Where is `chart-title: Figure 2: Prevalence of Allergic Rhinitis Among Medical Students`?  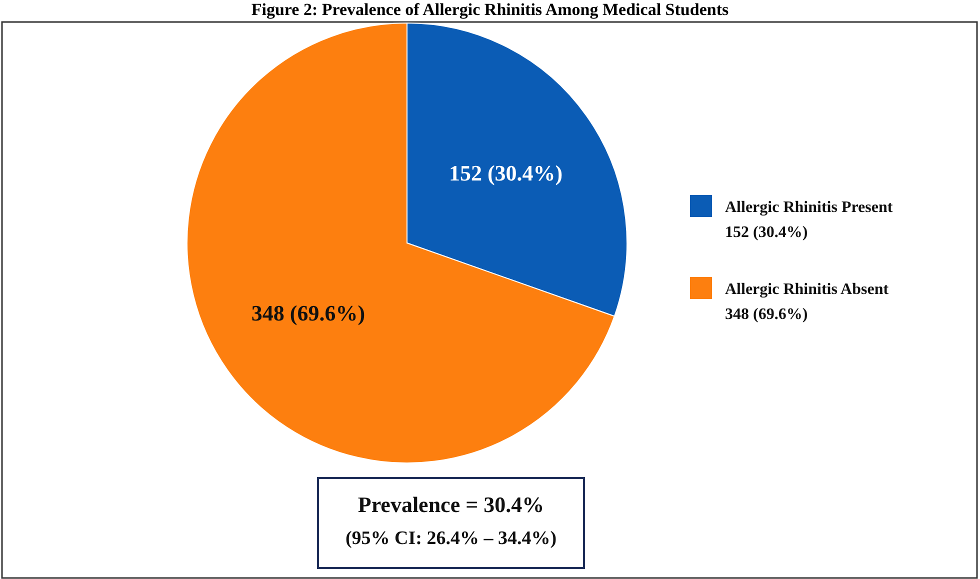 chart-title: Figure 2: Prevalence of Allergic Rhinitis Among Medical Students is located at coordinates (490, 9).